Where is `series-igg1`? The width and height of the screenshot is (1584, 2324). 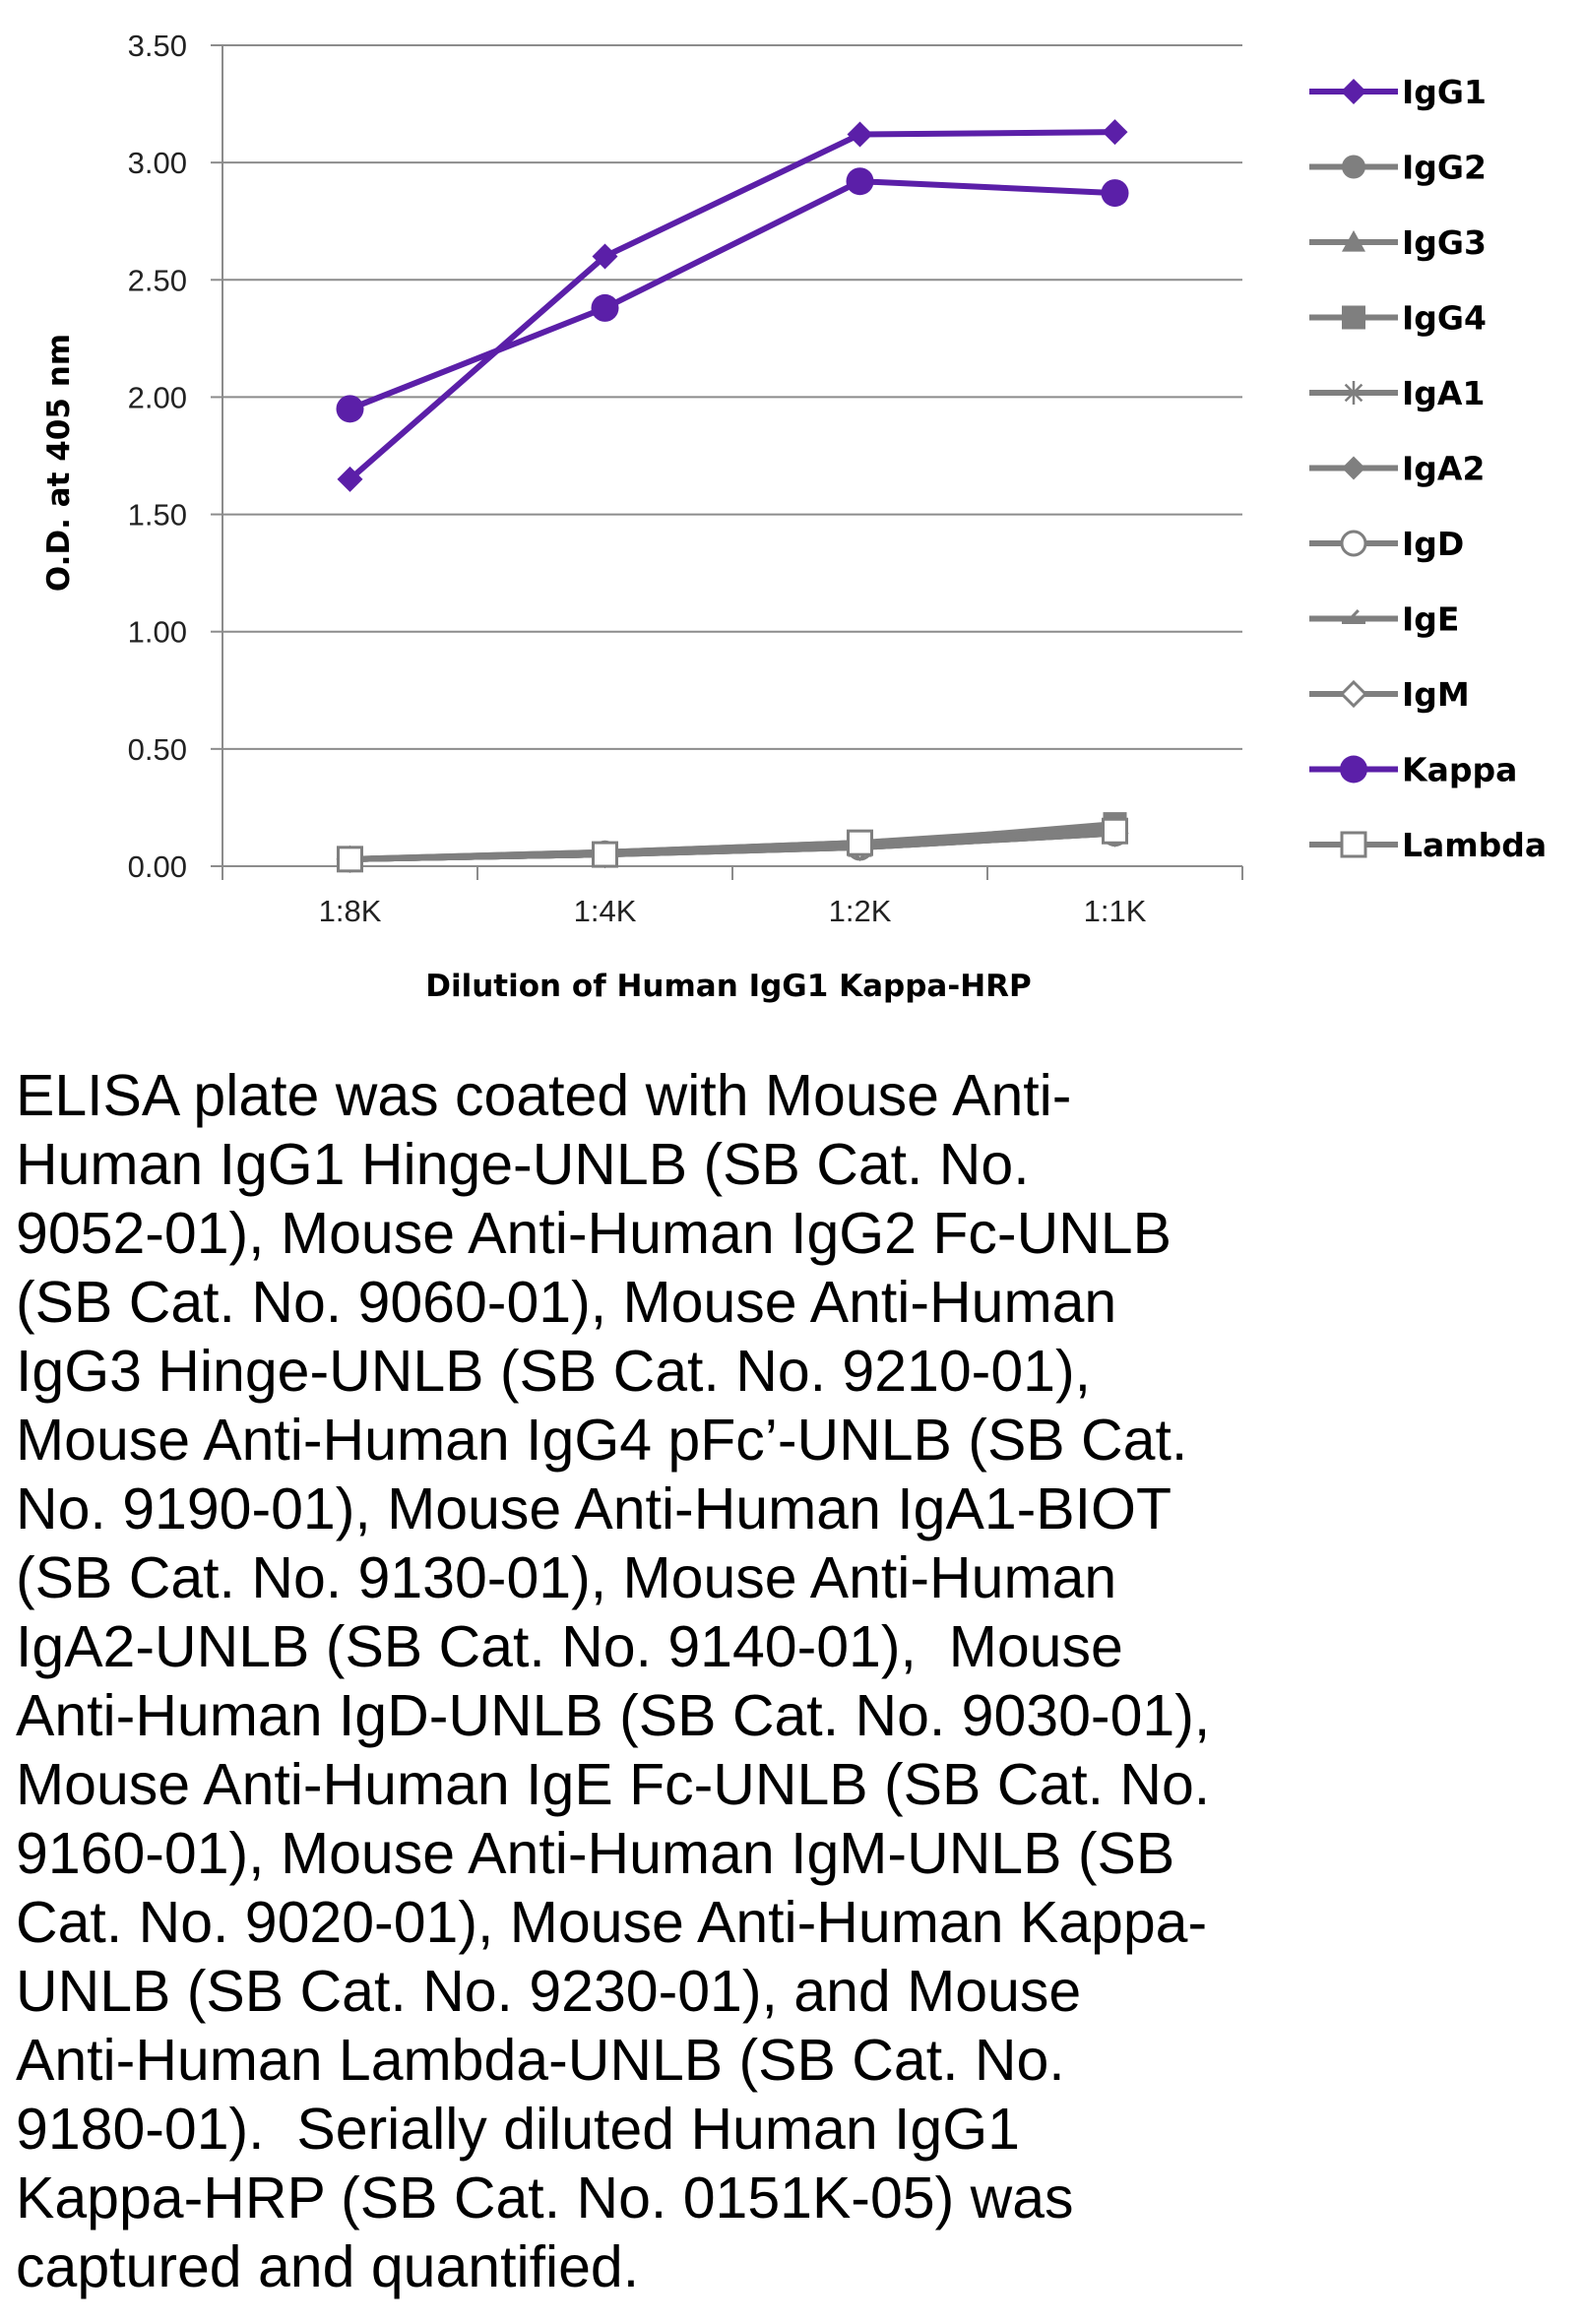 series-igg1 is located at coordinates (732, 305).